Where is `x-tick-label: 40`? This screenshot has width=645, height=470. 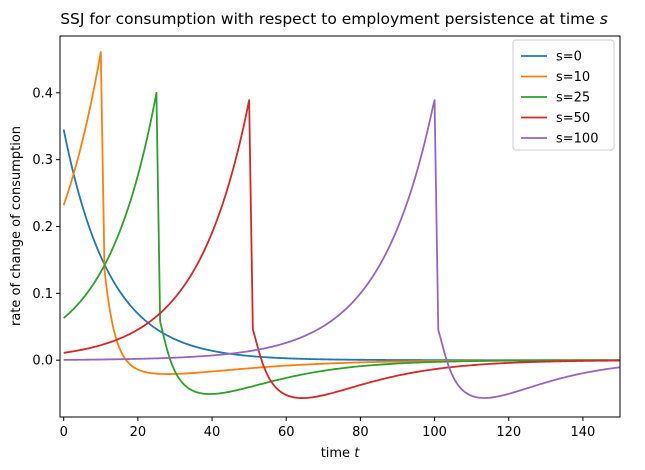
x-tick-label: 40 is located at coordinates (212, 432).